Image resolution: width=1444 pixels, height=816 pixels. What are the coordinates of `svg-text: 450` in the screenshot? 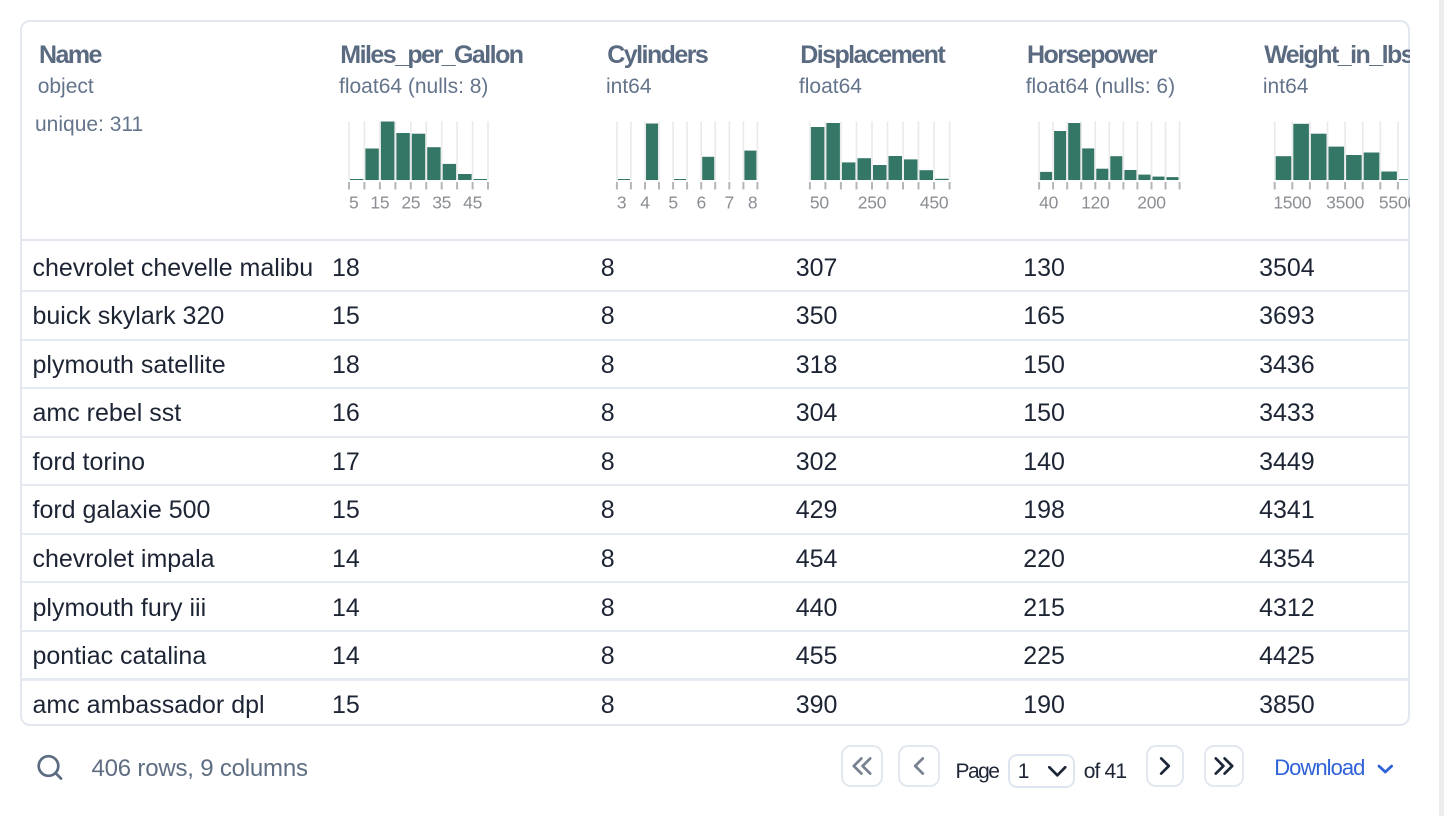 It's located at (934, 203).